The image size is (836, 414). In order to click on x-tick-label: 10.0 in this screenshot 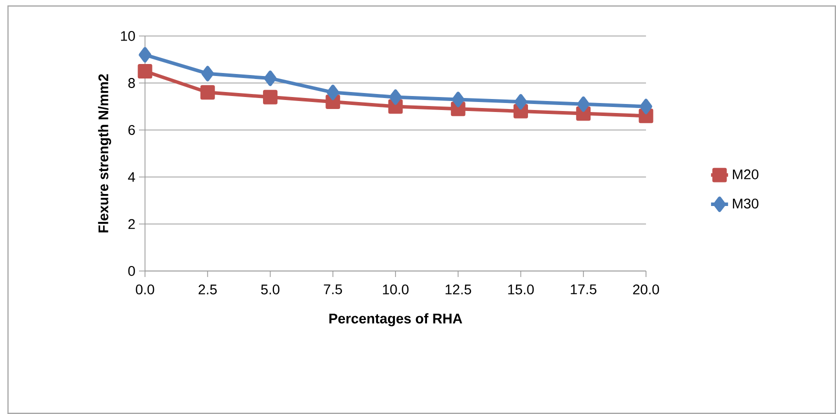, I will do `click(395, 289)`.